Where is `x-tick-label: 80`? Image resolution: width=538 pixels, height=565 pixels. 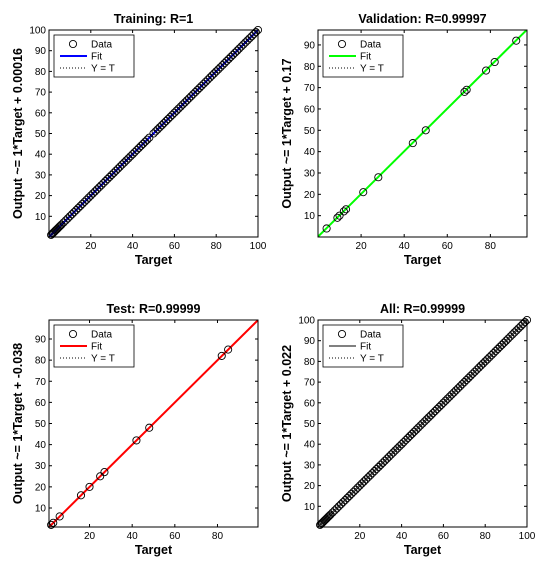 x-tick-label: 80 is located at coordinates (217, 246).